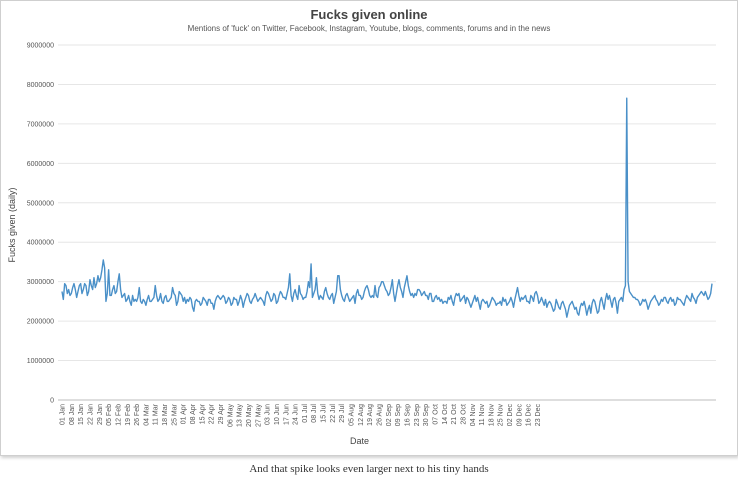  I want to click on x-tick-label: 29 Jul, so click(342, 413).